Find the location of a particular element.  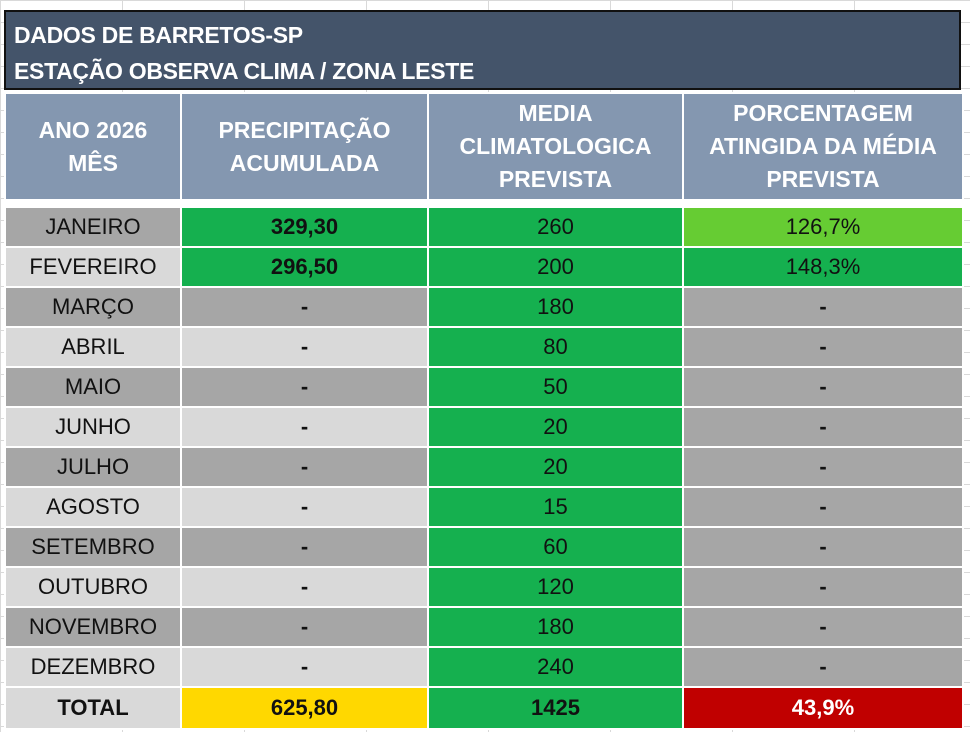

header-media-label: MEDIA CLIMATOLOGICA PREVISTA is located at coordinates (555, 146).